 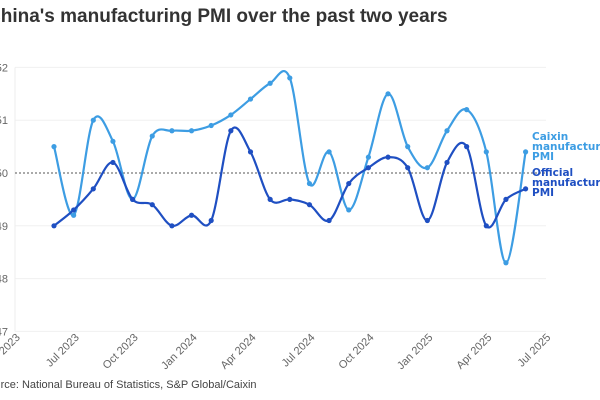 I want to click on x-tick-label: Apr 2025, so click(x=474, y=352).